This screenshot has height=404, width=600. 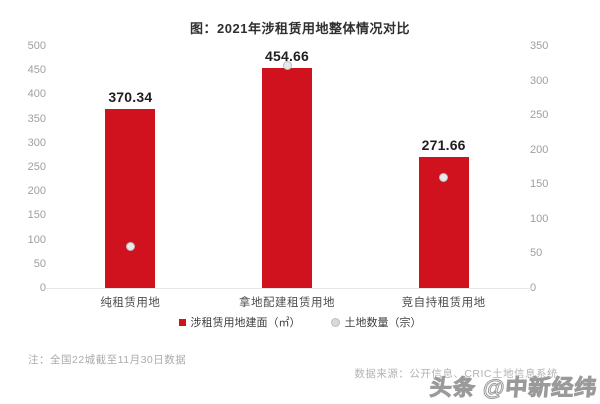 What do you see at coordinates (36, 191) in the screenshot?
I see `left-axis-tick: 200` at bounding box center [36, 191].